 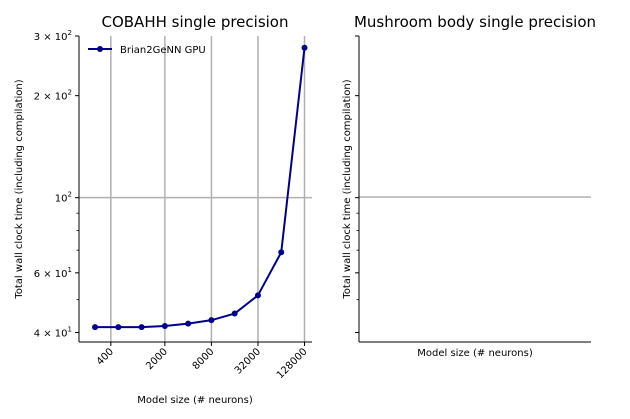 I want to click on legend-label: Brian2GeNN GPU, so click(x=163, y=50).